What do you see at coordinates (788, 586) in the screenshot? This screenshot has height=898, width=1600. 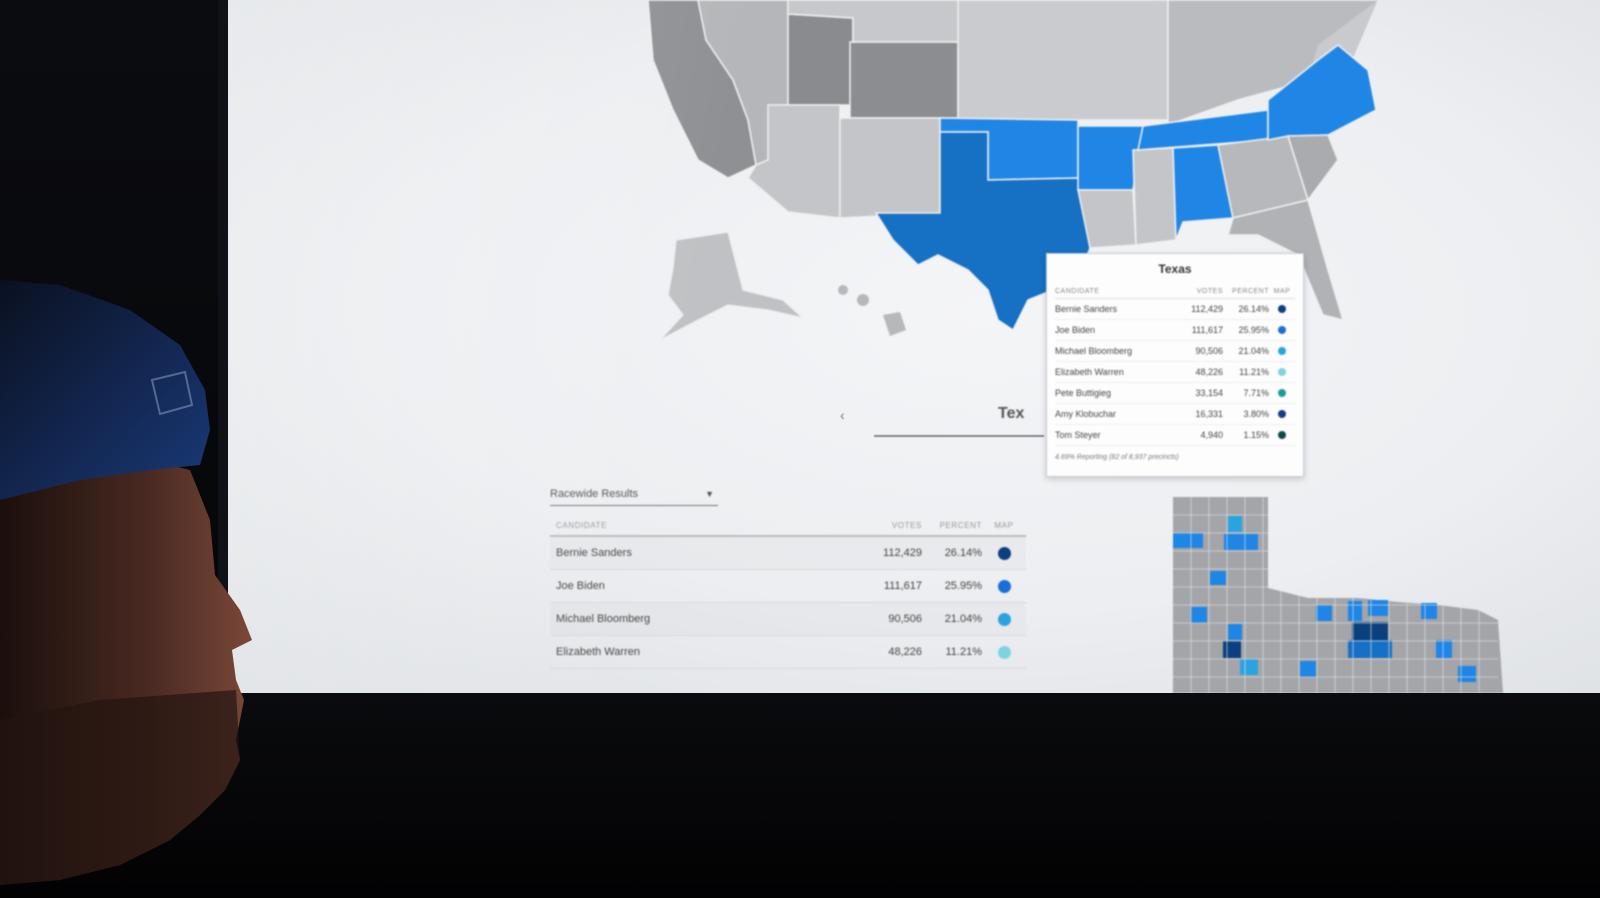 I see `results-row: Joe Biden 111,617 25.95%` at bounding box center [788, 586].